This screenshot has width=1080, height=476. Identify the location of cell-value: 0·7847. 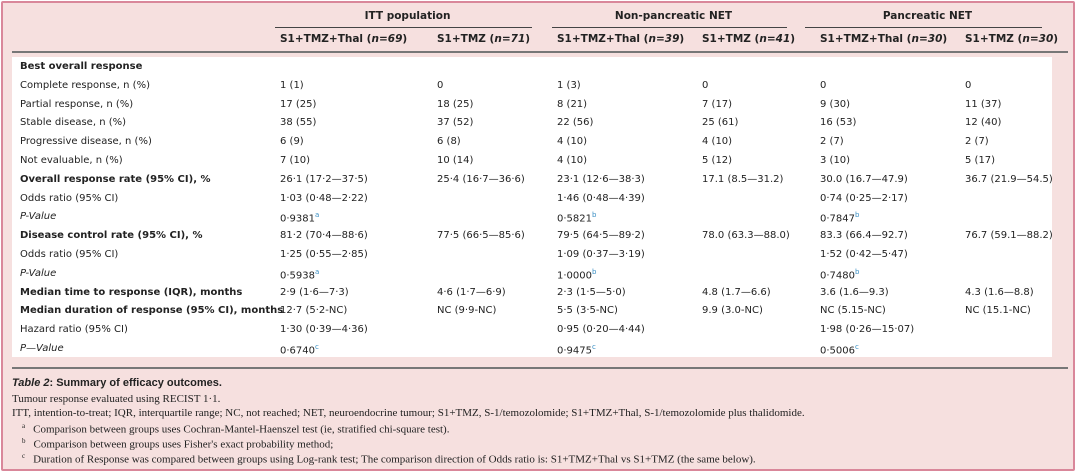
(837, 219).